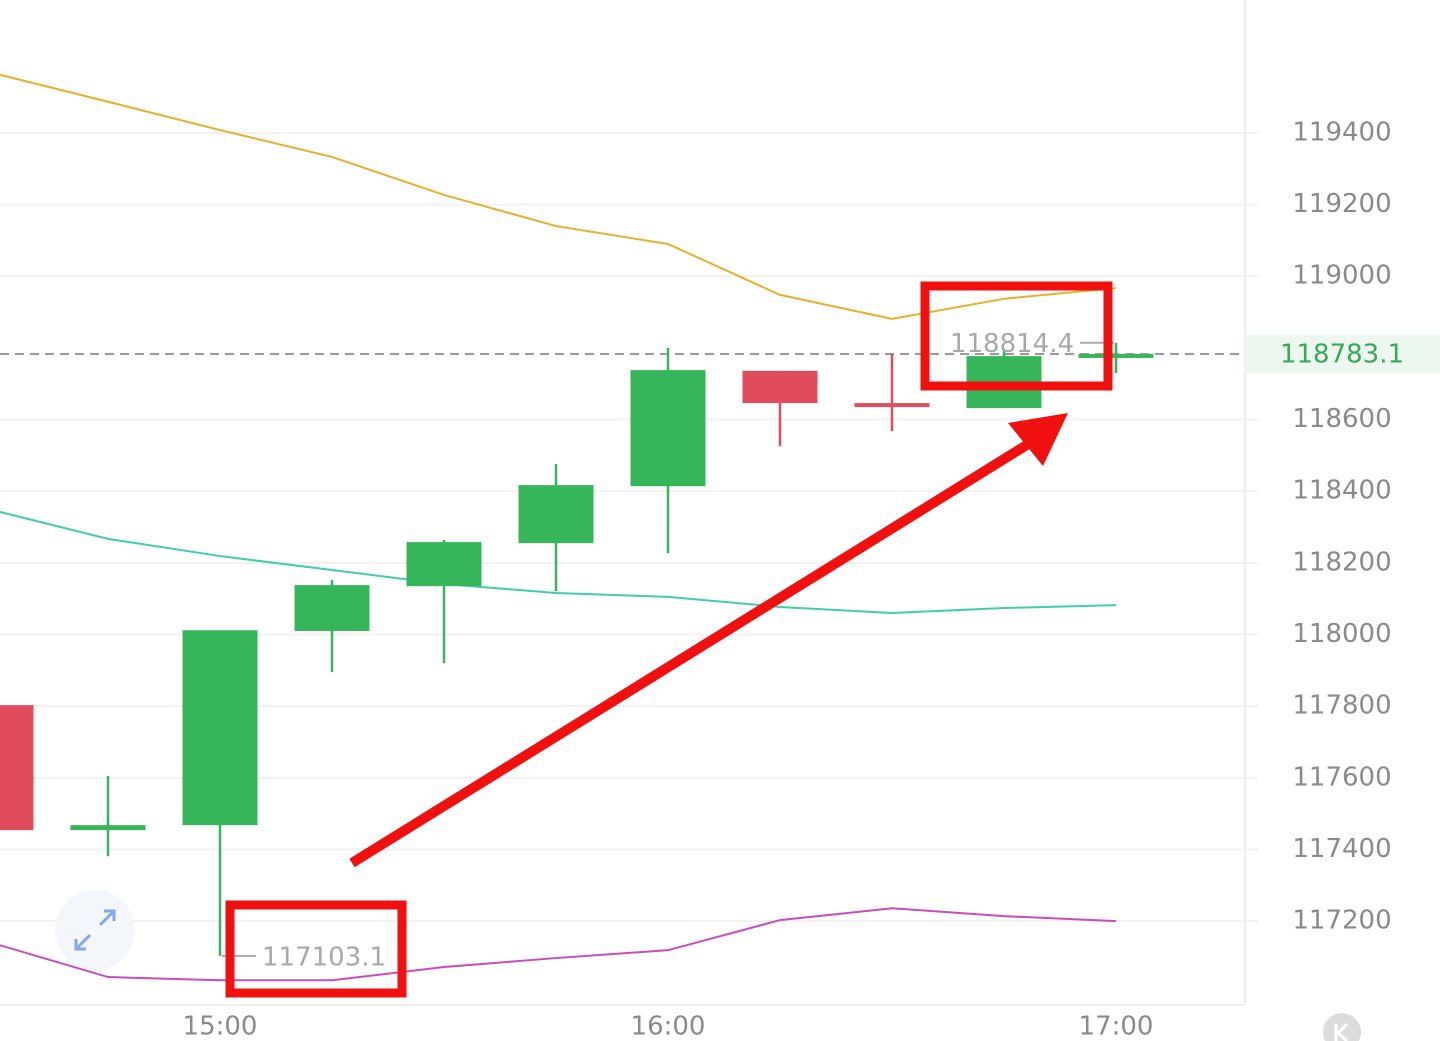  I want to click on y-tick-label: 118200, so click(1341, 562).